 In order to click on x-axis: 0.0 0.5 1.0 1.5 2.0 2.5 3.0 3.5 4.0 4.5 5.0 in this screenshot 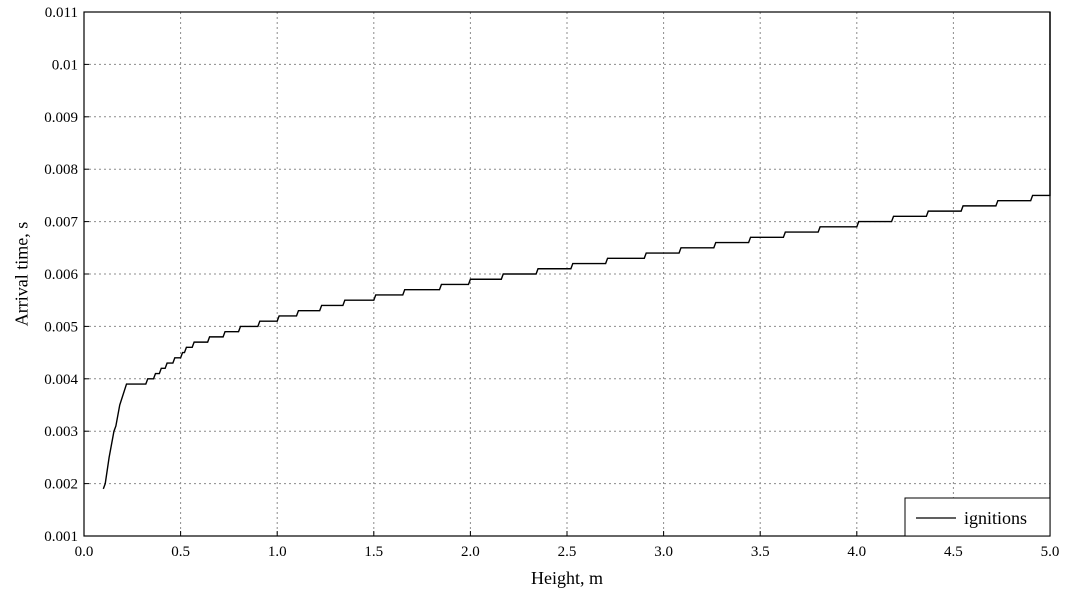, I will do `click(567, 545)`.